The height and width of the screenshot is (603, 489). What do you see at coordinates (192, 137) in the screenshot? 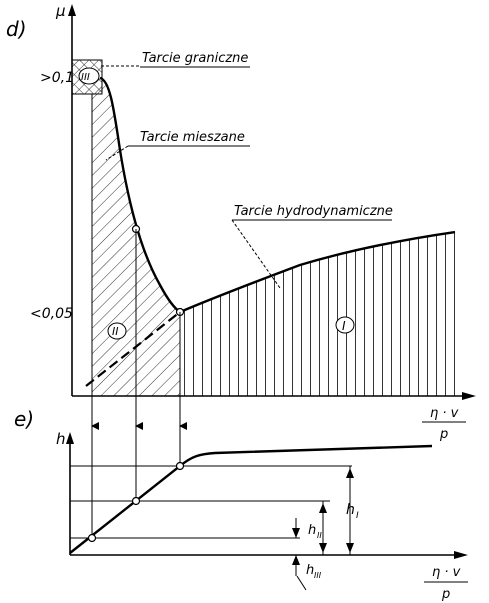
I see `label-mixed-friction: Tarcie mieszane` at bounding box center [192, 137].